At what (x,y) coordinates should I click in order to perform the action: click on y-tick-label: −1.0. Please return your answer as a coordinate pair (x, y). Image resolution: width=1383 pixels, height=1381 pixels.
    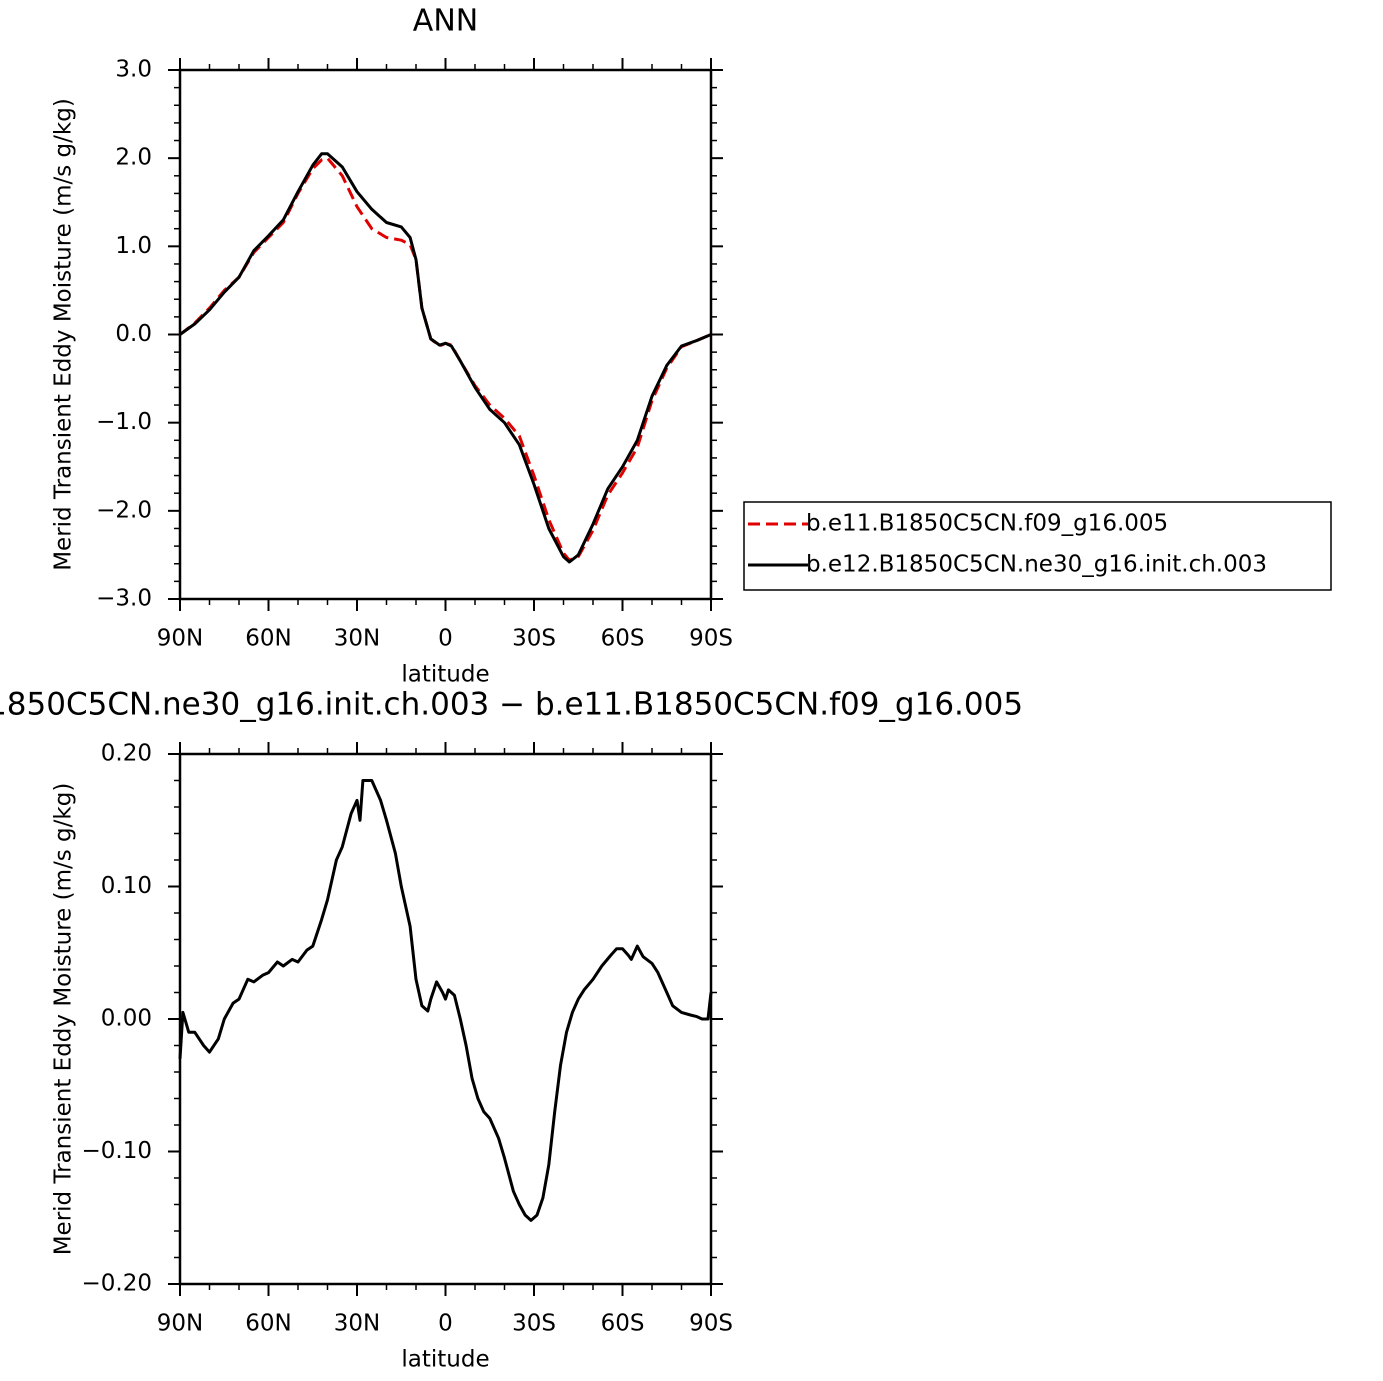
    Looking at the image, I should click on (124, 422).